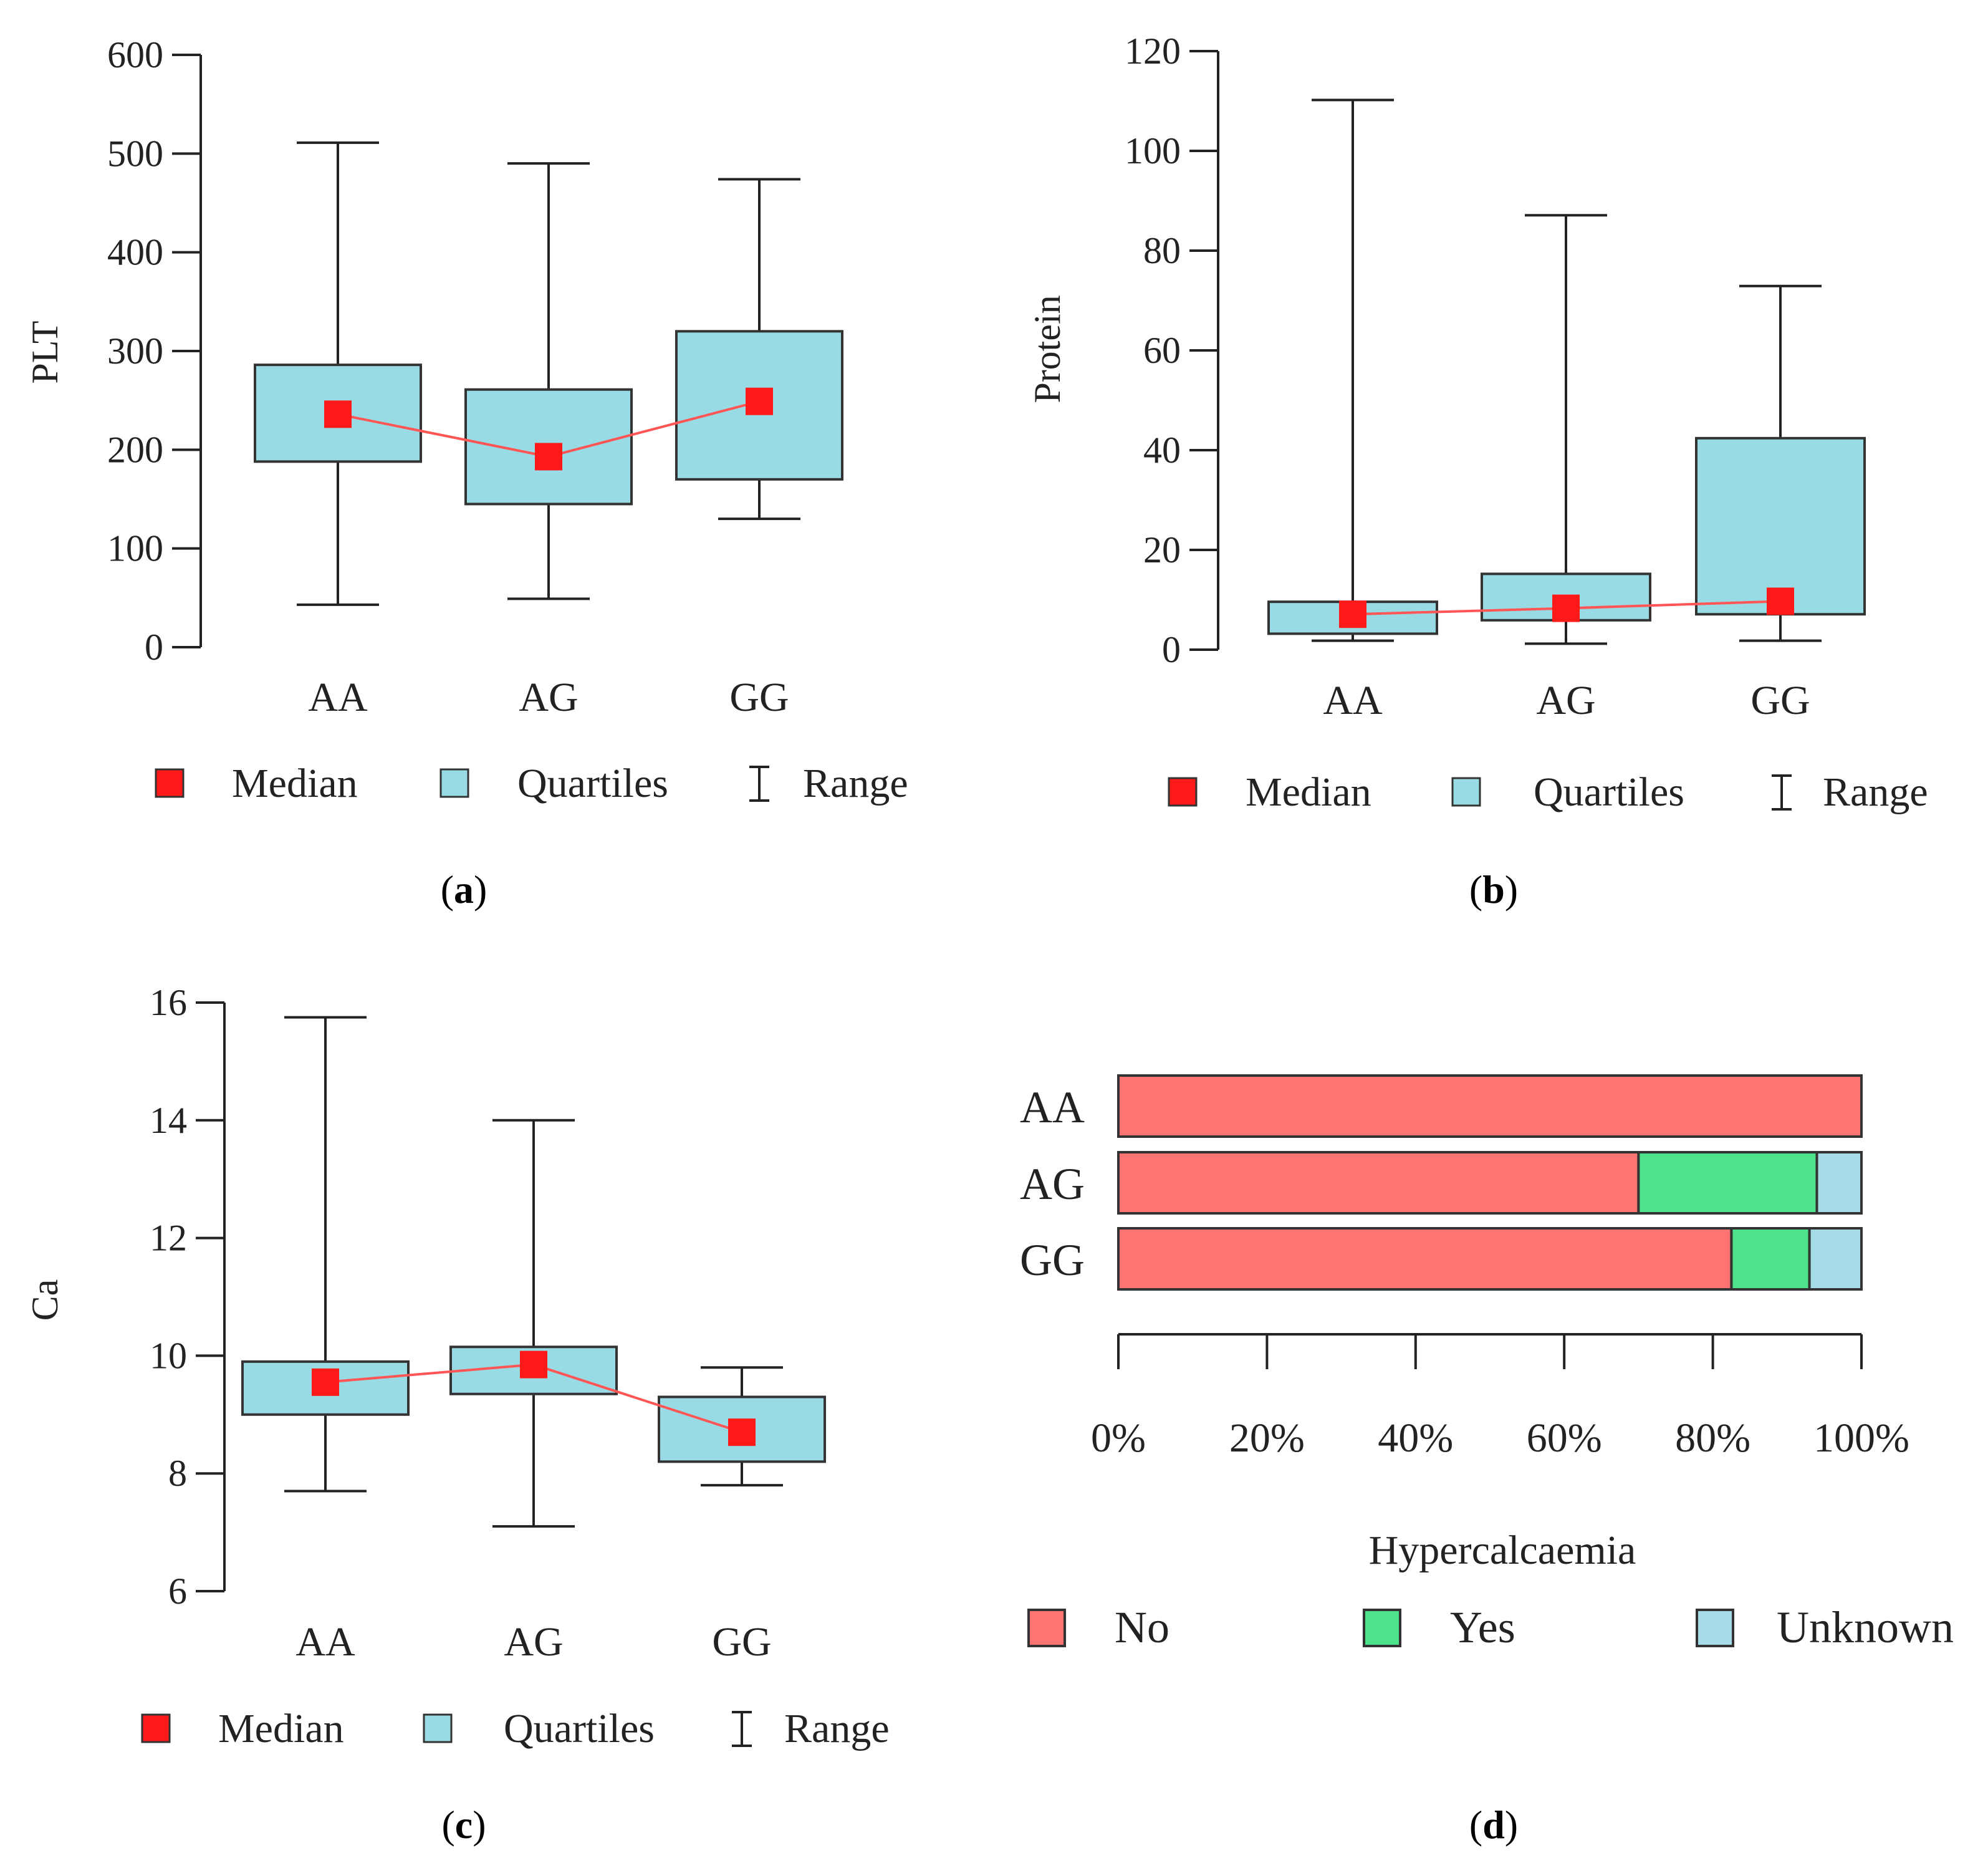 This screenshot has width=1988, height=1863. Describe the element at coordinates (135, 449) in the screenshot. I see `y-tick-label-a: 200` at that location.